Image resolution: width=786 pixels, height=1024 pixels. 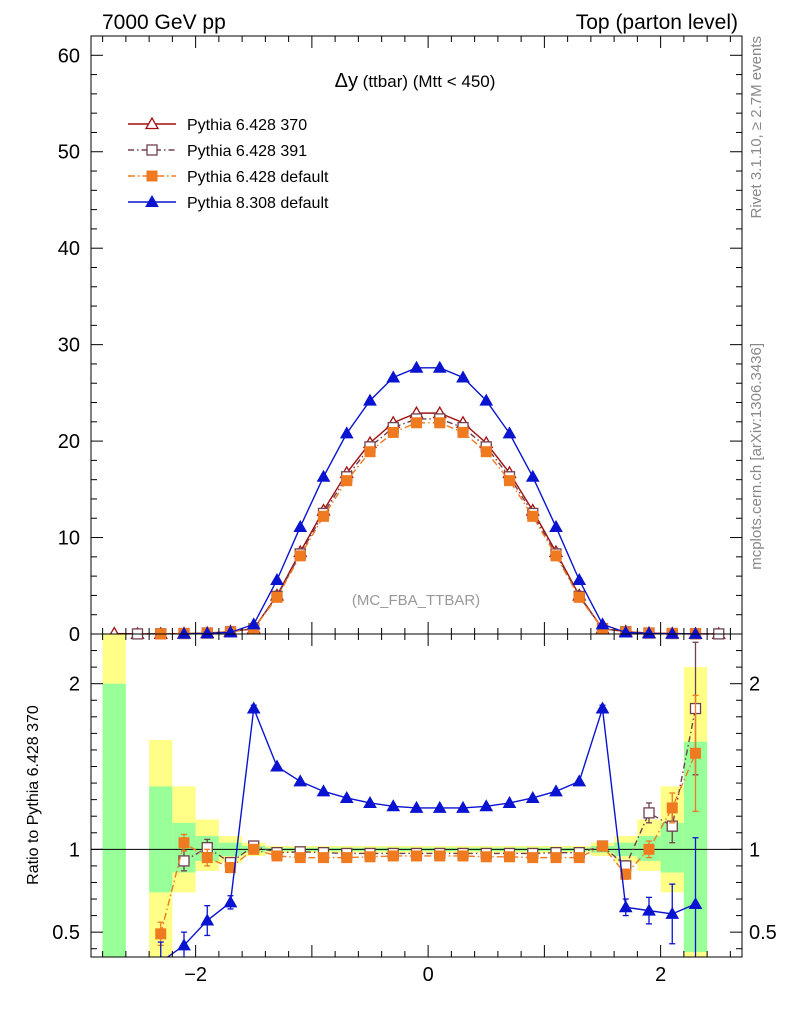 I want to click on x-tick-label: 0, so click(x=428, y=975).